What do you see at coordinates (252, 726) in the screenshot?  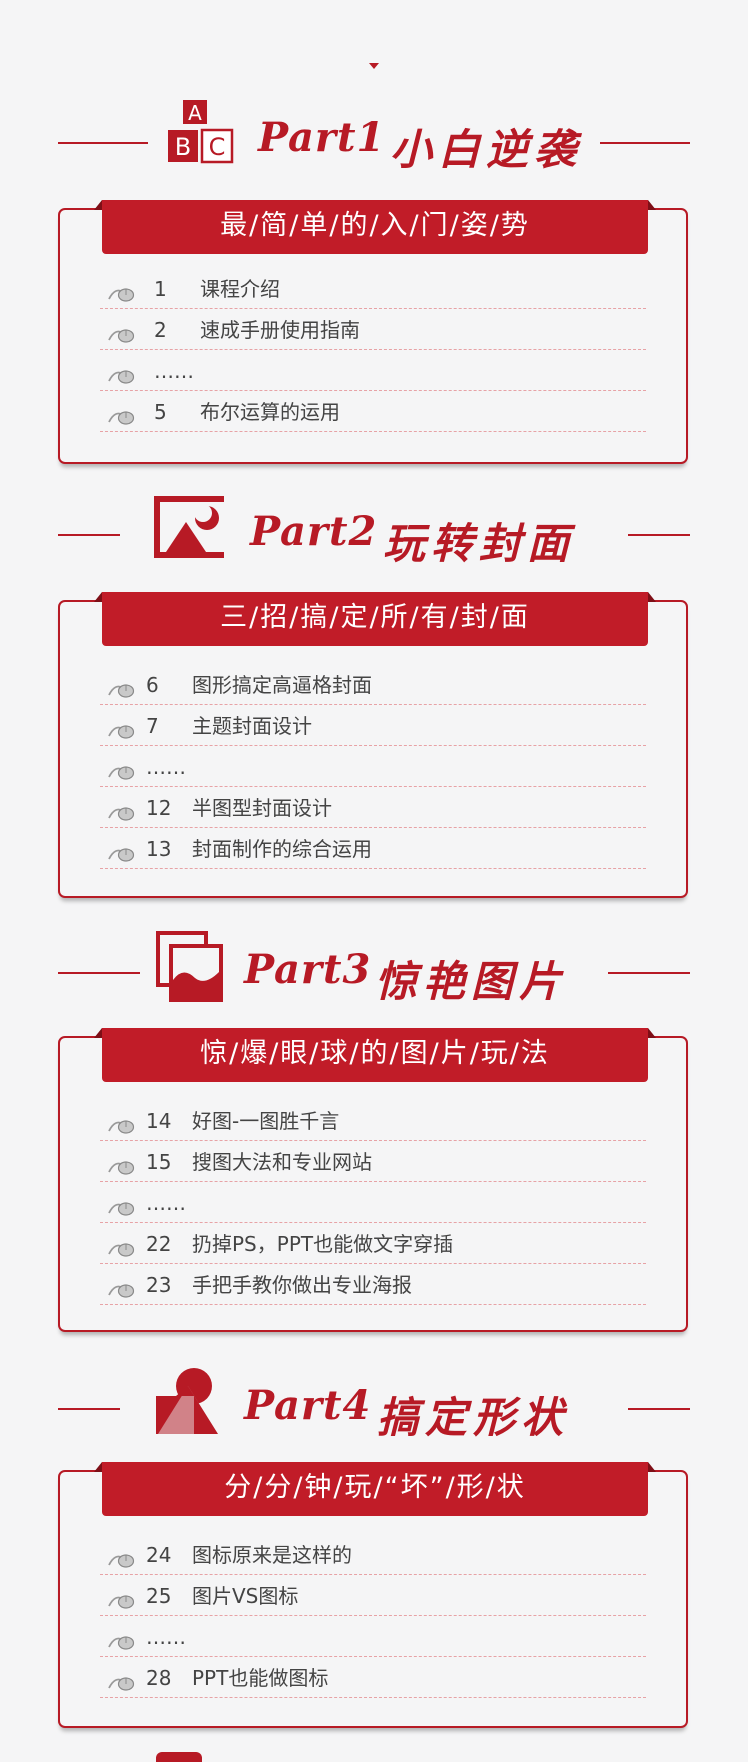 I see `lesson-name: 主题封面设计` at bounding box center [252, 726].